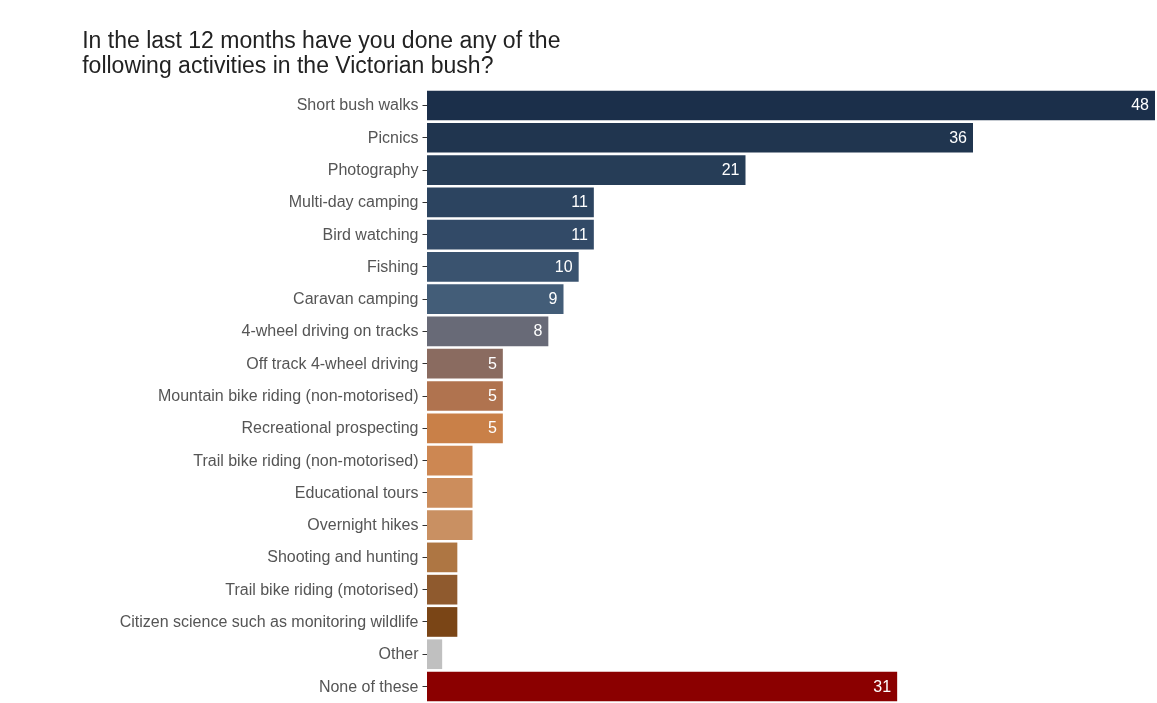 Image resolution: width=1157 pixels, height=703 pixels. Describe the element at coordinates (357, 105) in the screenshot. I see `y-tick-label: Short bush walks` at that location.